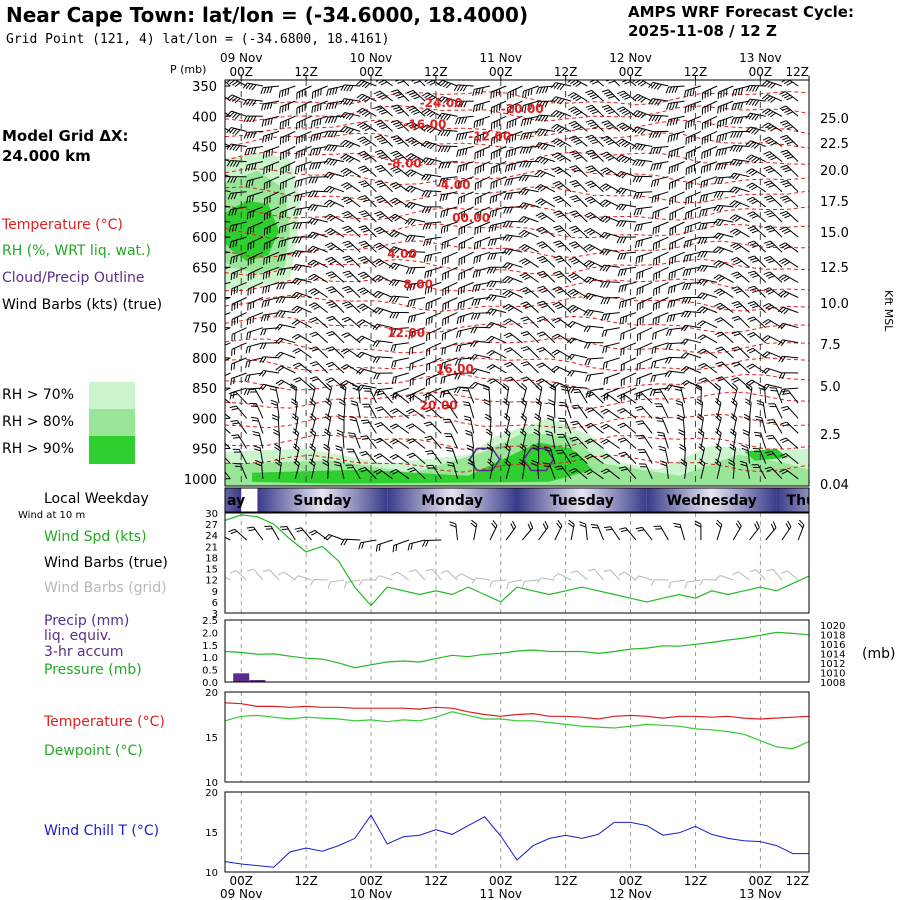 The image size is (900, 900). What do you see at coordinates (112, 422) in the screenshot?
I see `rh80-swatch` at bounding box center [112, 422].